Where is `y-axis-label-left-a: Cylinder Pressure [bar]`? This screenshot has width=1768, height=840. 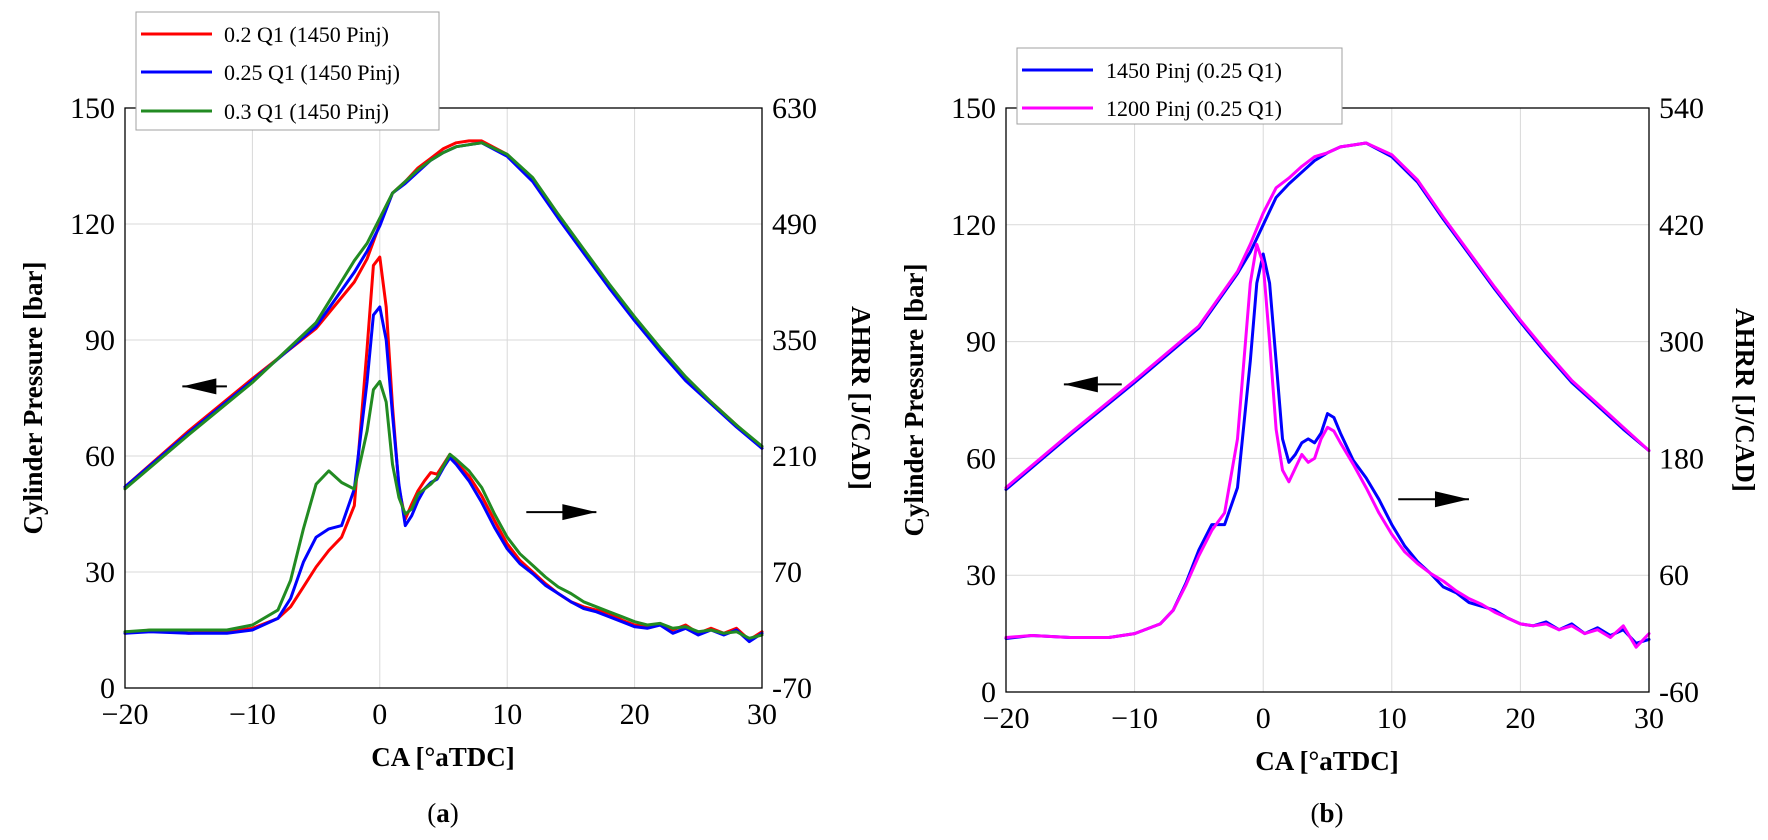 y-axis-label-left-a: Cylinder Pressure [bar] is located at coordinates (33, 398).